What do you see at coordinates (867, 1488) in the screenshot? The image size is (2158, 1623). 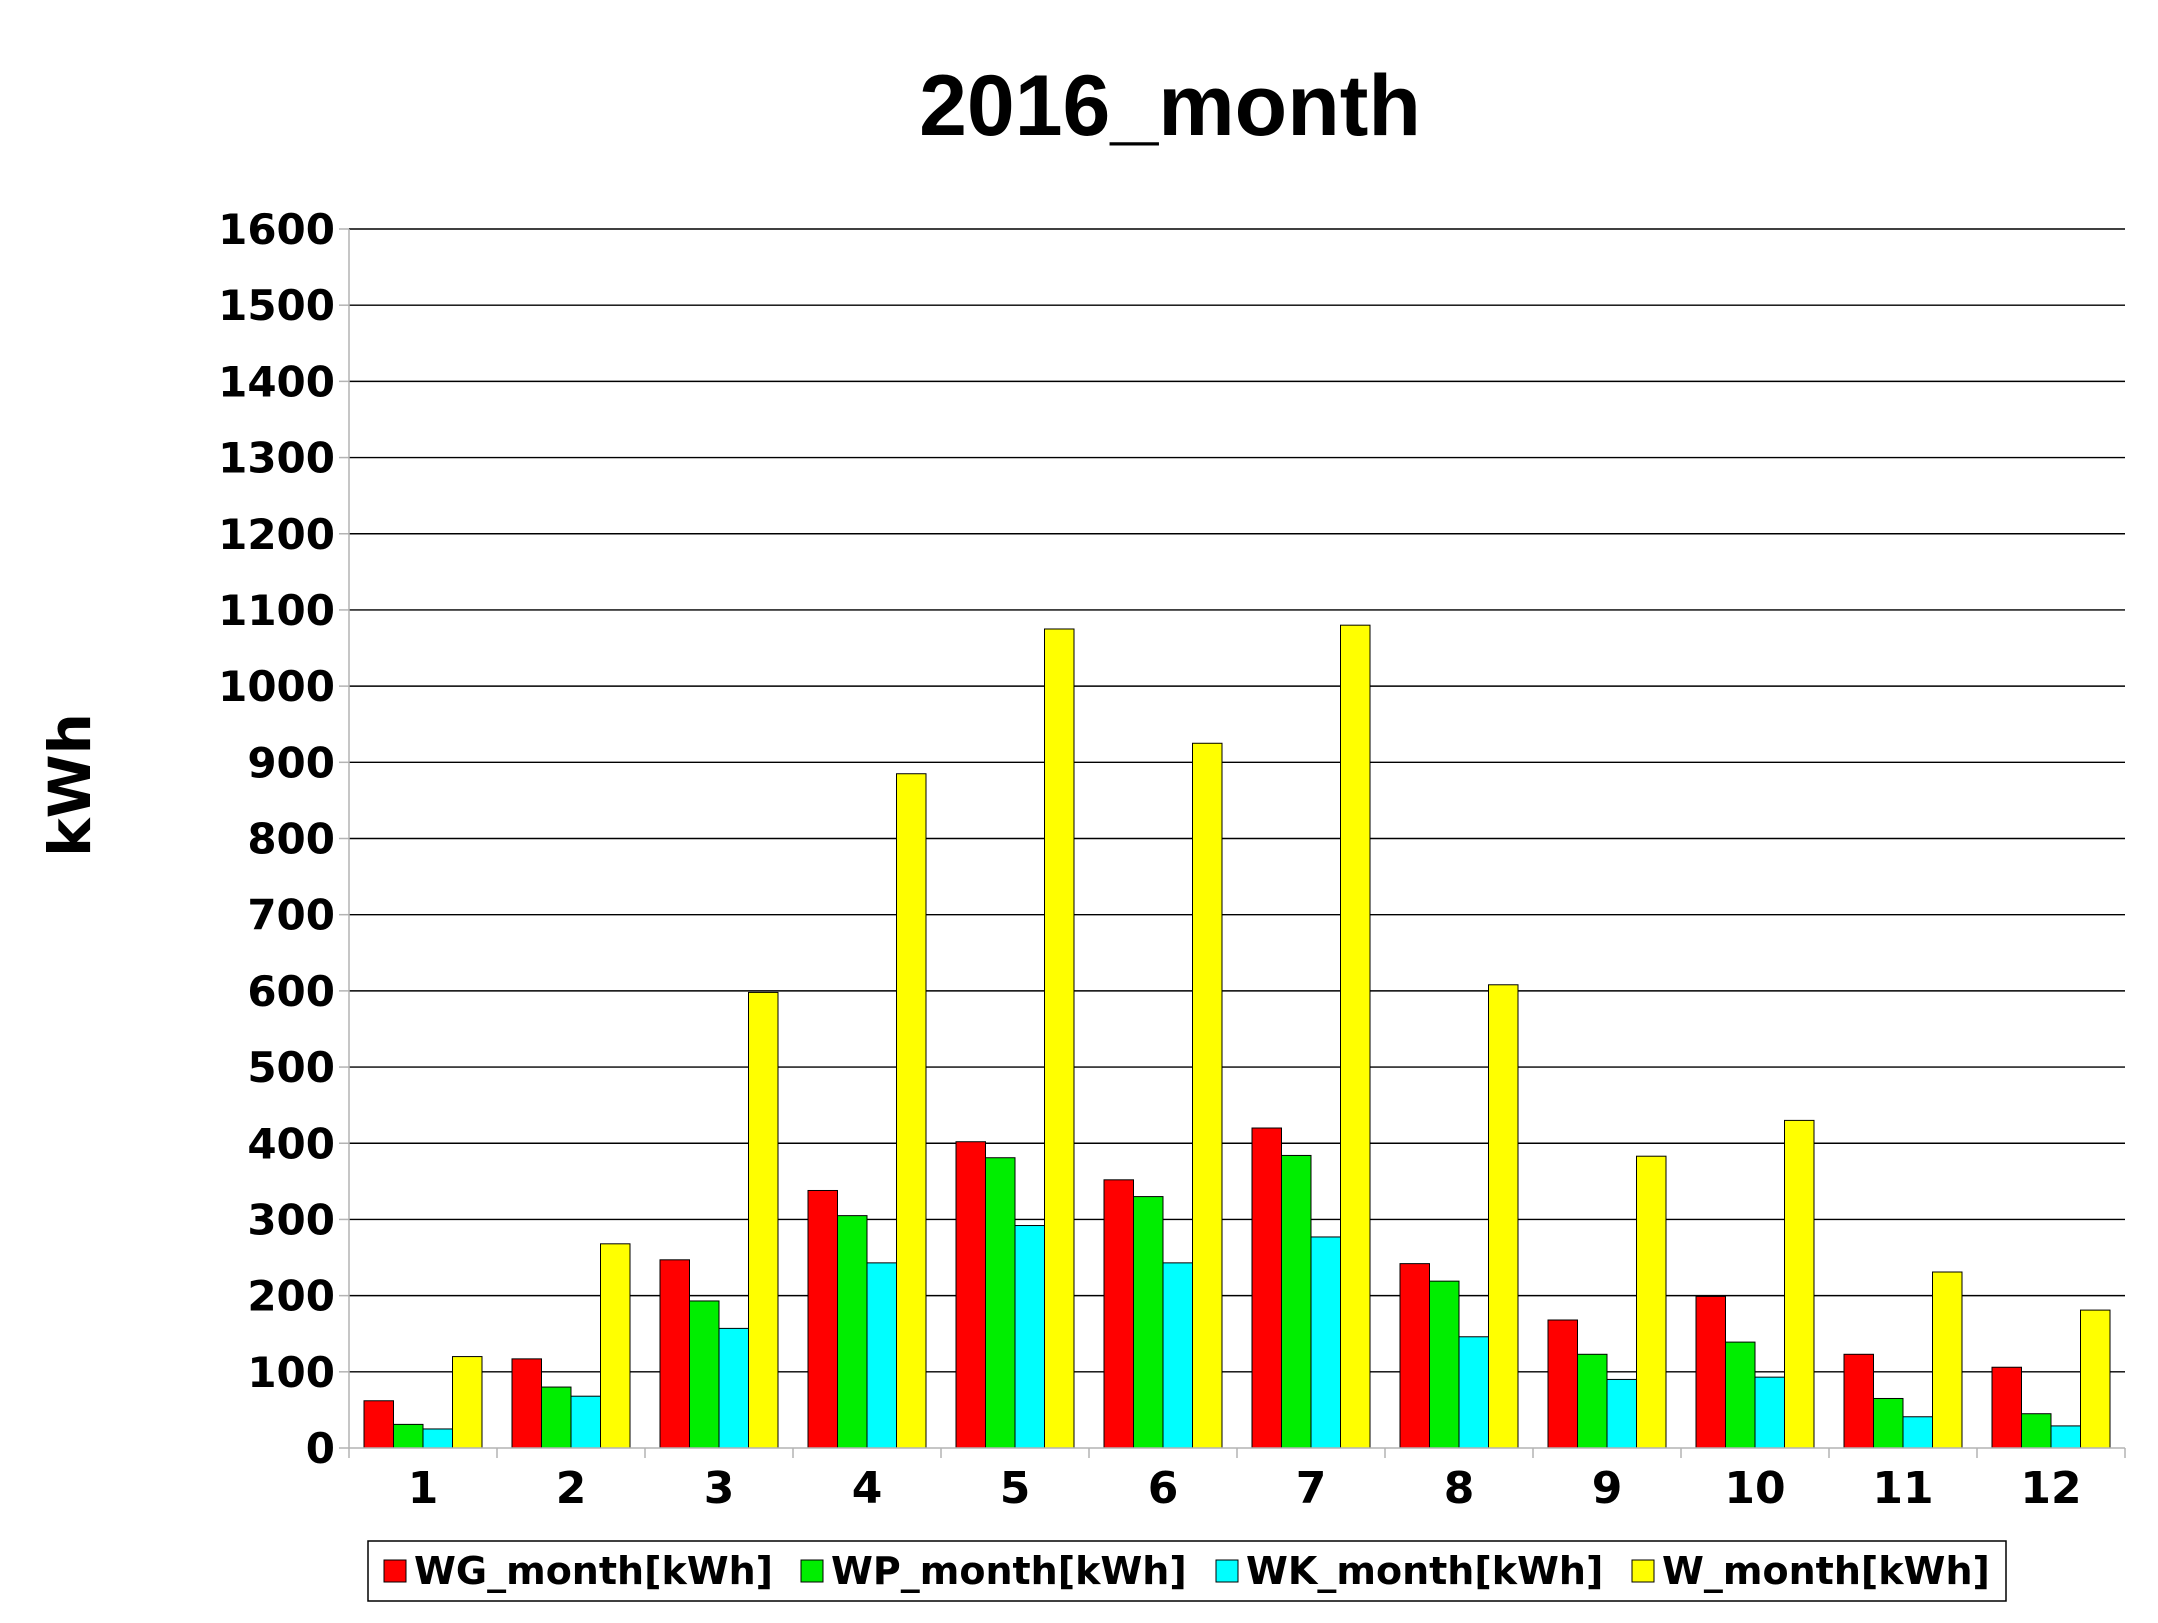 I see `x-tick-label: 4` at bounding box center [867, 1488].